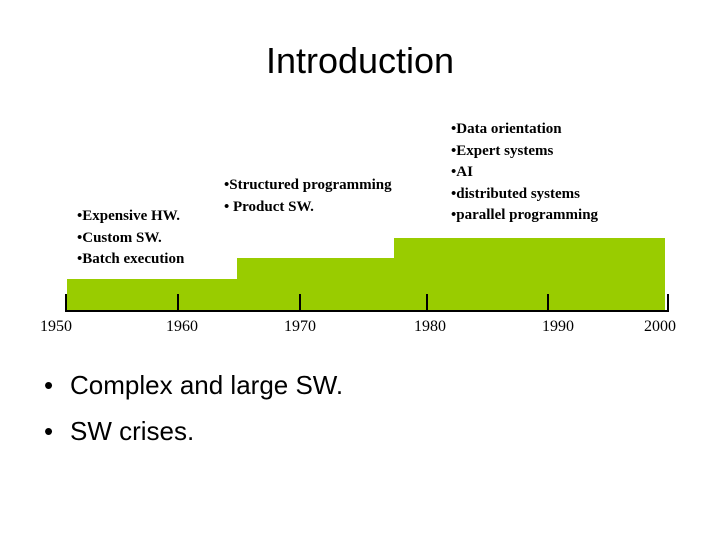 This screenshot has width=720, height=540. Describe the element at coordinates (558, 326) in the screenshot. I see `year-label-1990: 1990` at that location.